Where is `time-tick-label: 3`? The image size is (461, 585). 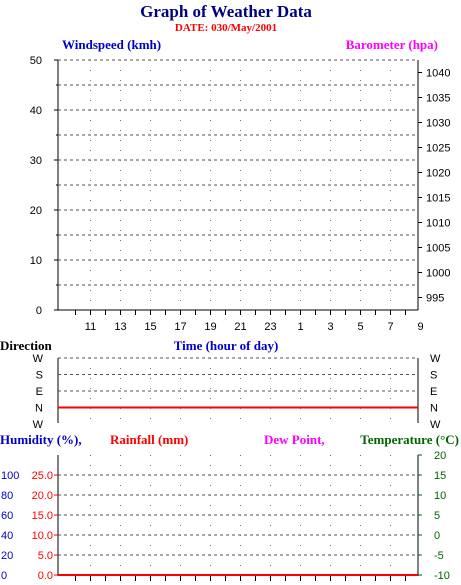
time-tick-label: 3 is located at coordinates (330, 327).